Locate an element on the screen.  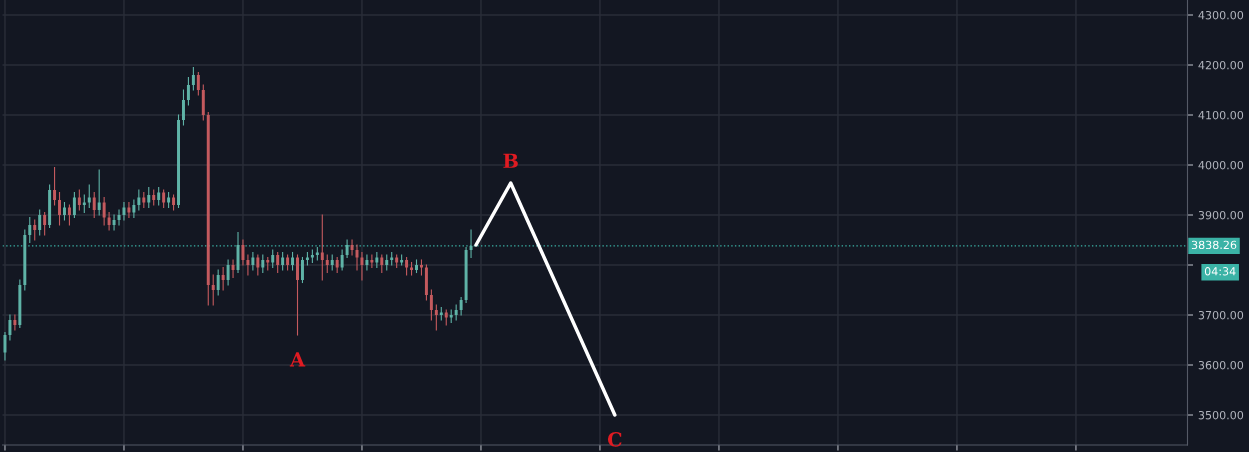
y-tick-label: 4100.00 is located at coordinates (1221, 115).